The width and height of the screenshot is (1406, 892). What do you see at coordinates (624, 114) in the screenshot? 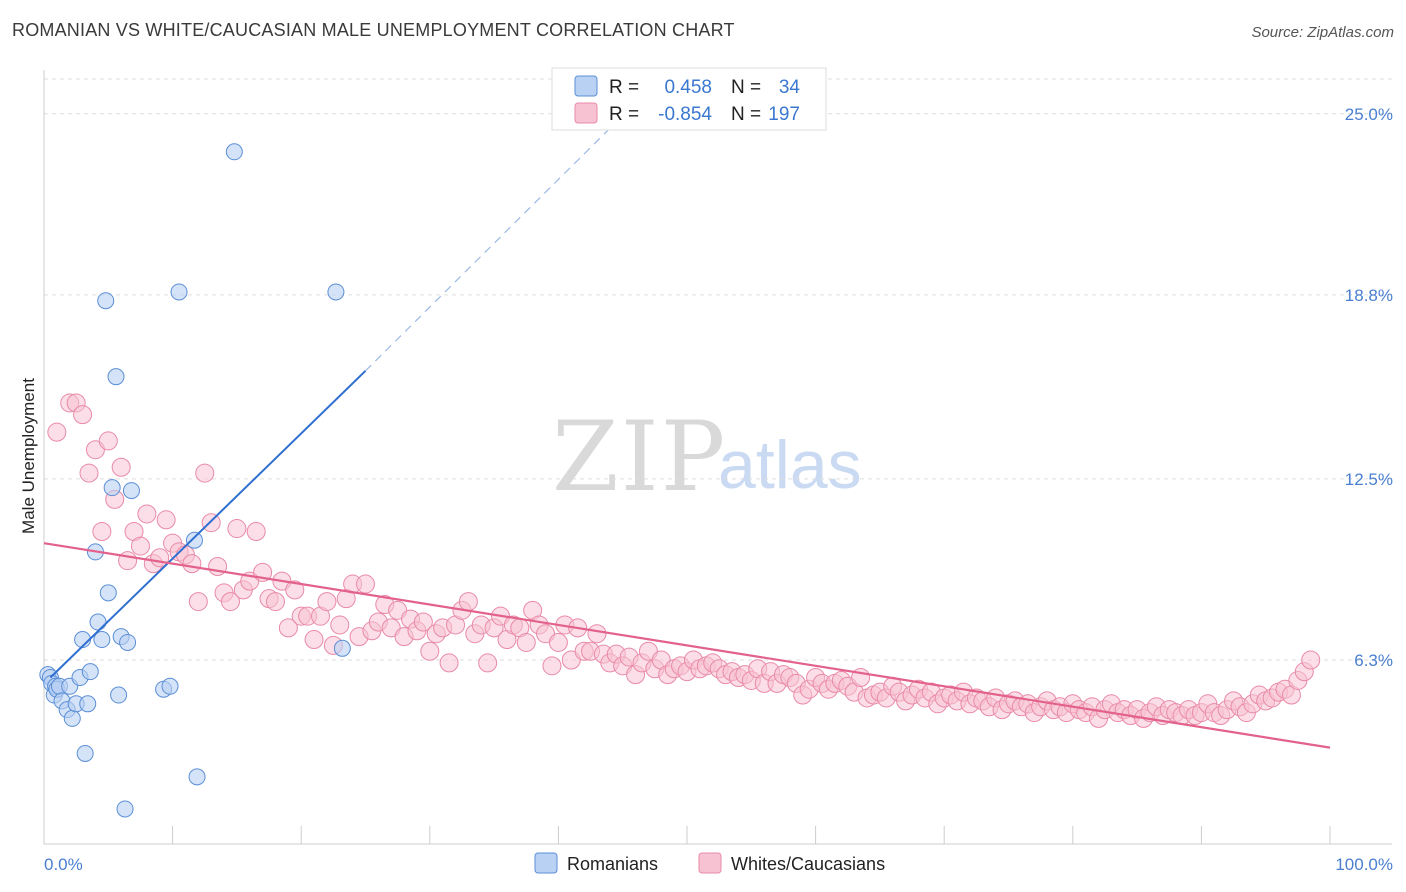
I see `legend-r-label-2: R =` at bounding box center [624, 114].